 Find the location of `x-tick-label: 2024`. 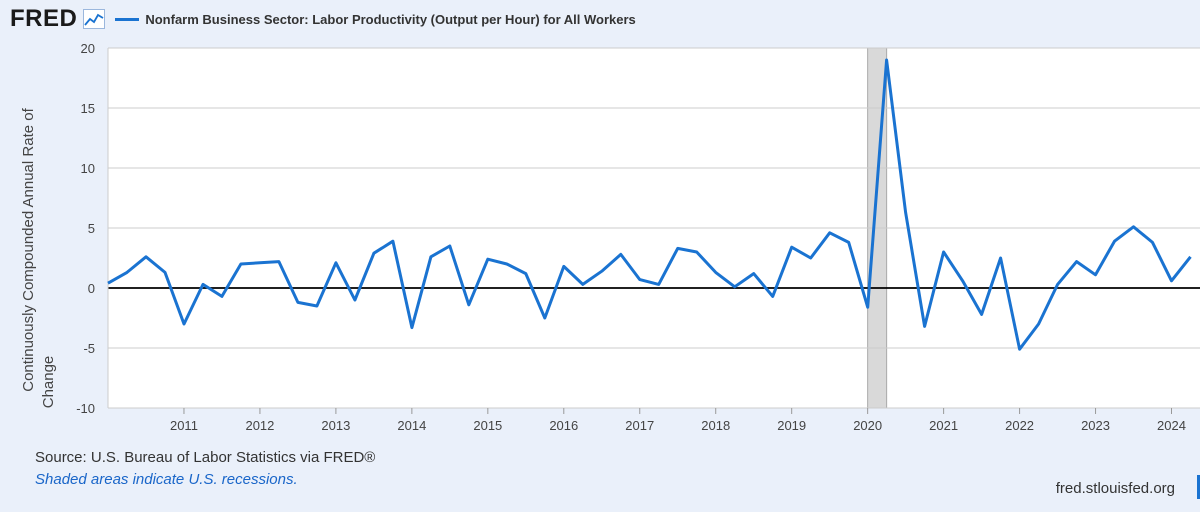

x-tick-label: 2024 is located at coordinates (1171, 425).